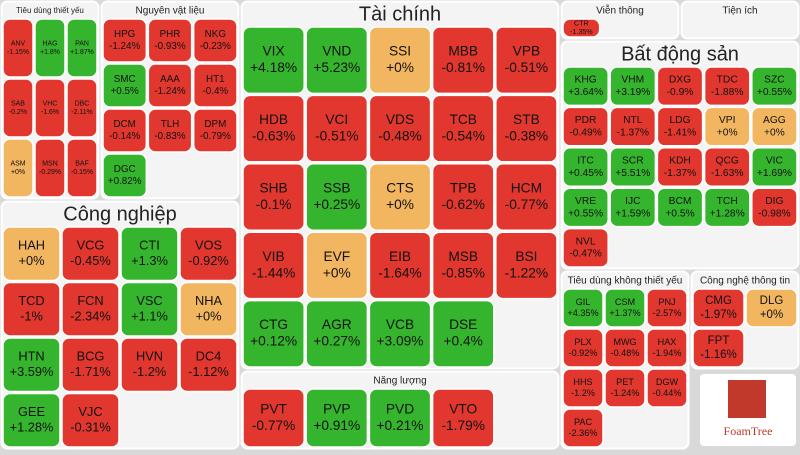 The width and height of the screenshot is (800, 455). Describe the element at coordinates (273, 187) in the screenshot. I see `tile-ticker: SHB` at that location.